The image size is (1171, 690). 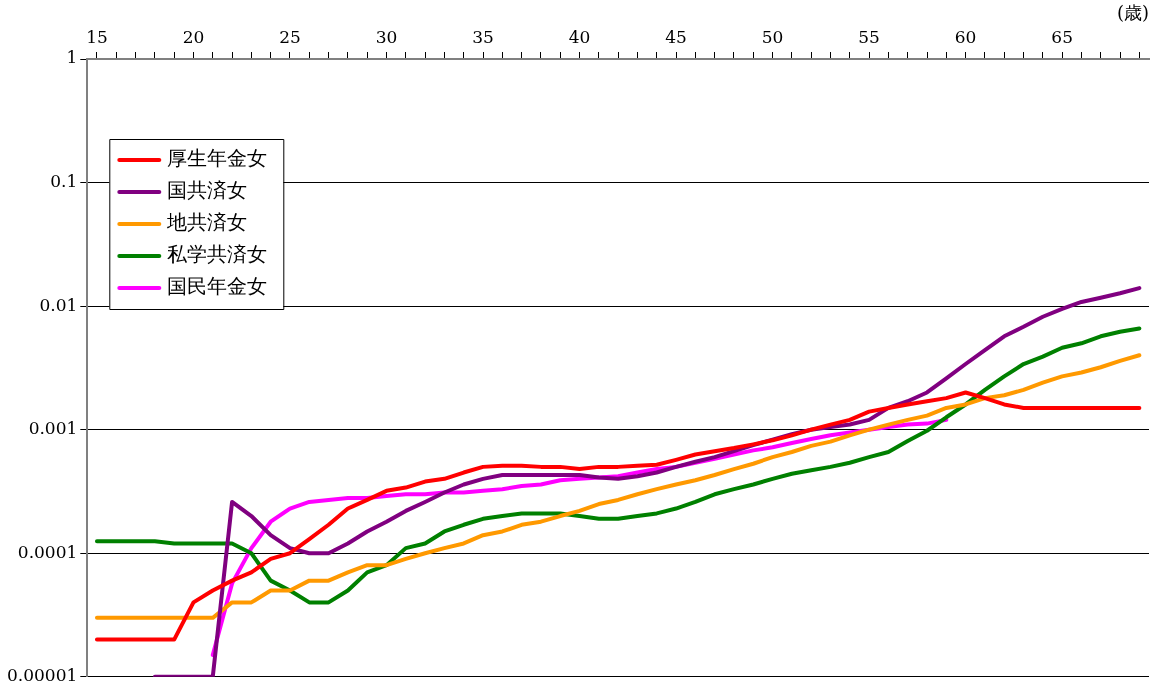 What do you see at coordinates (386, 37) in the screenshot?
I see `x-tick-label: 30` at bounding box center [386, 37].